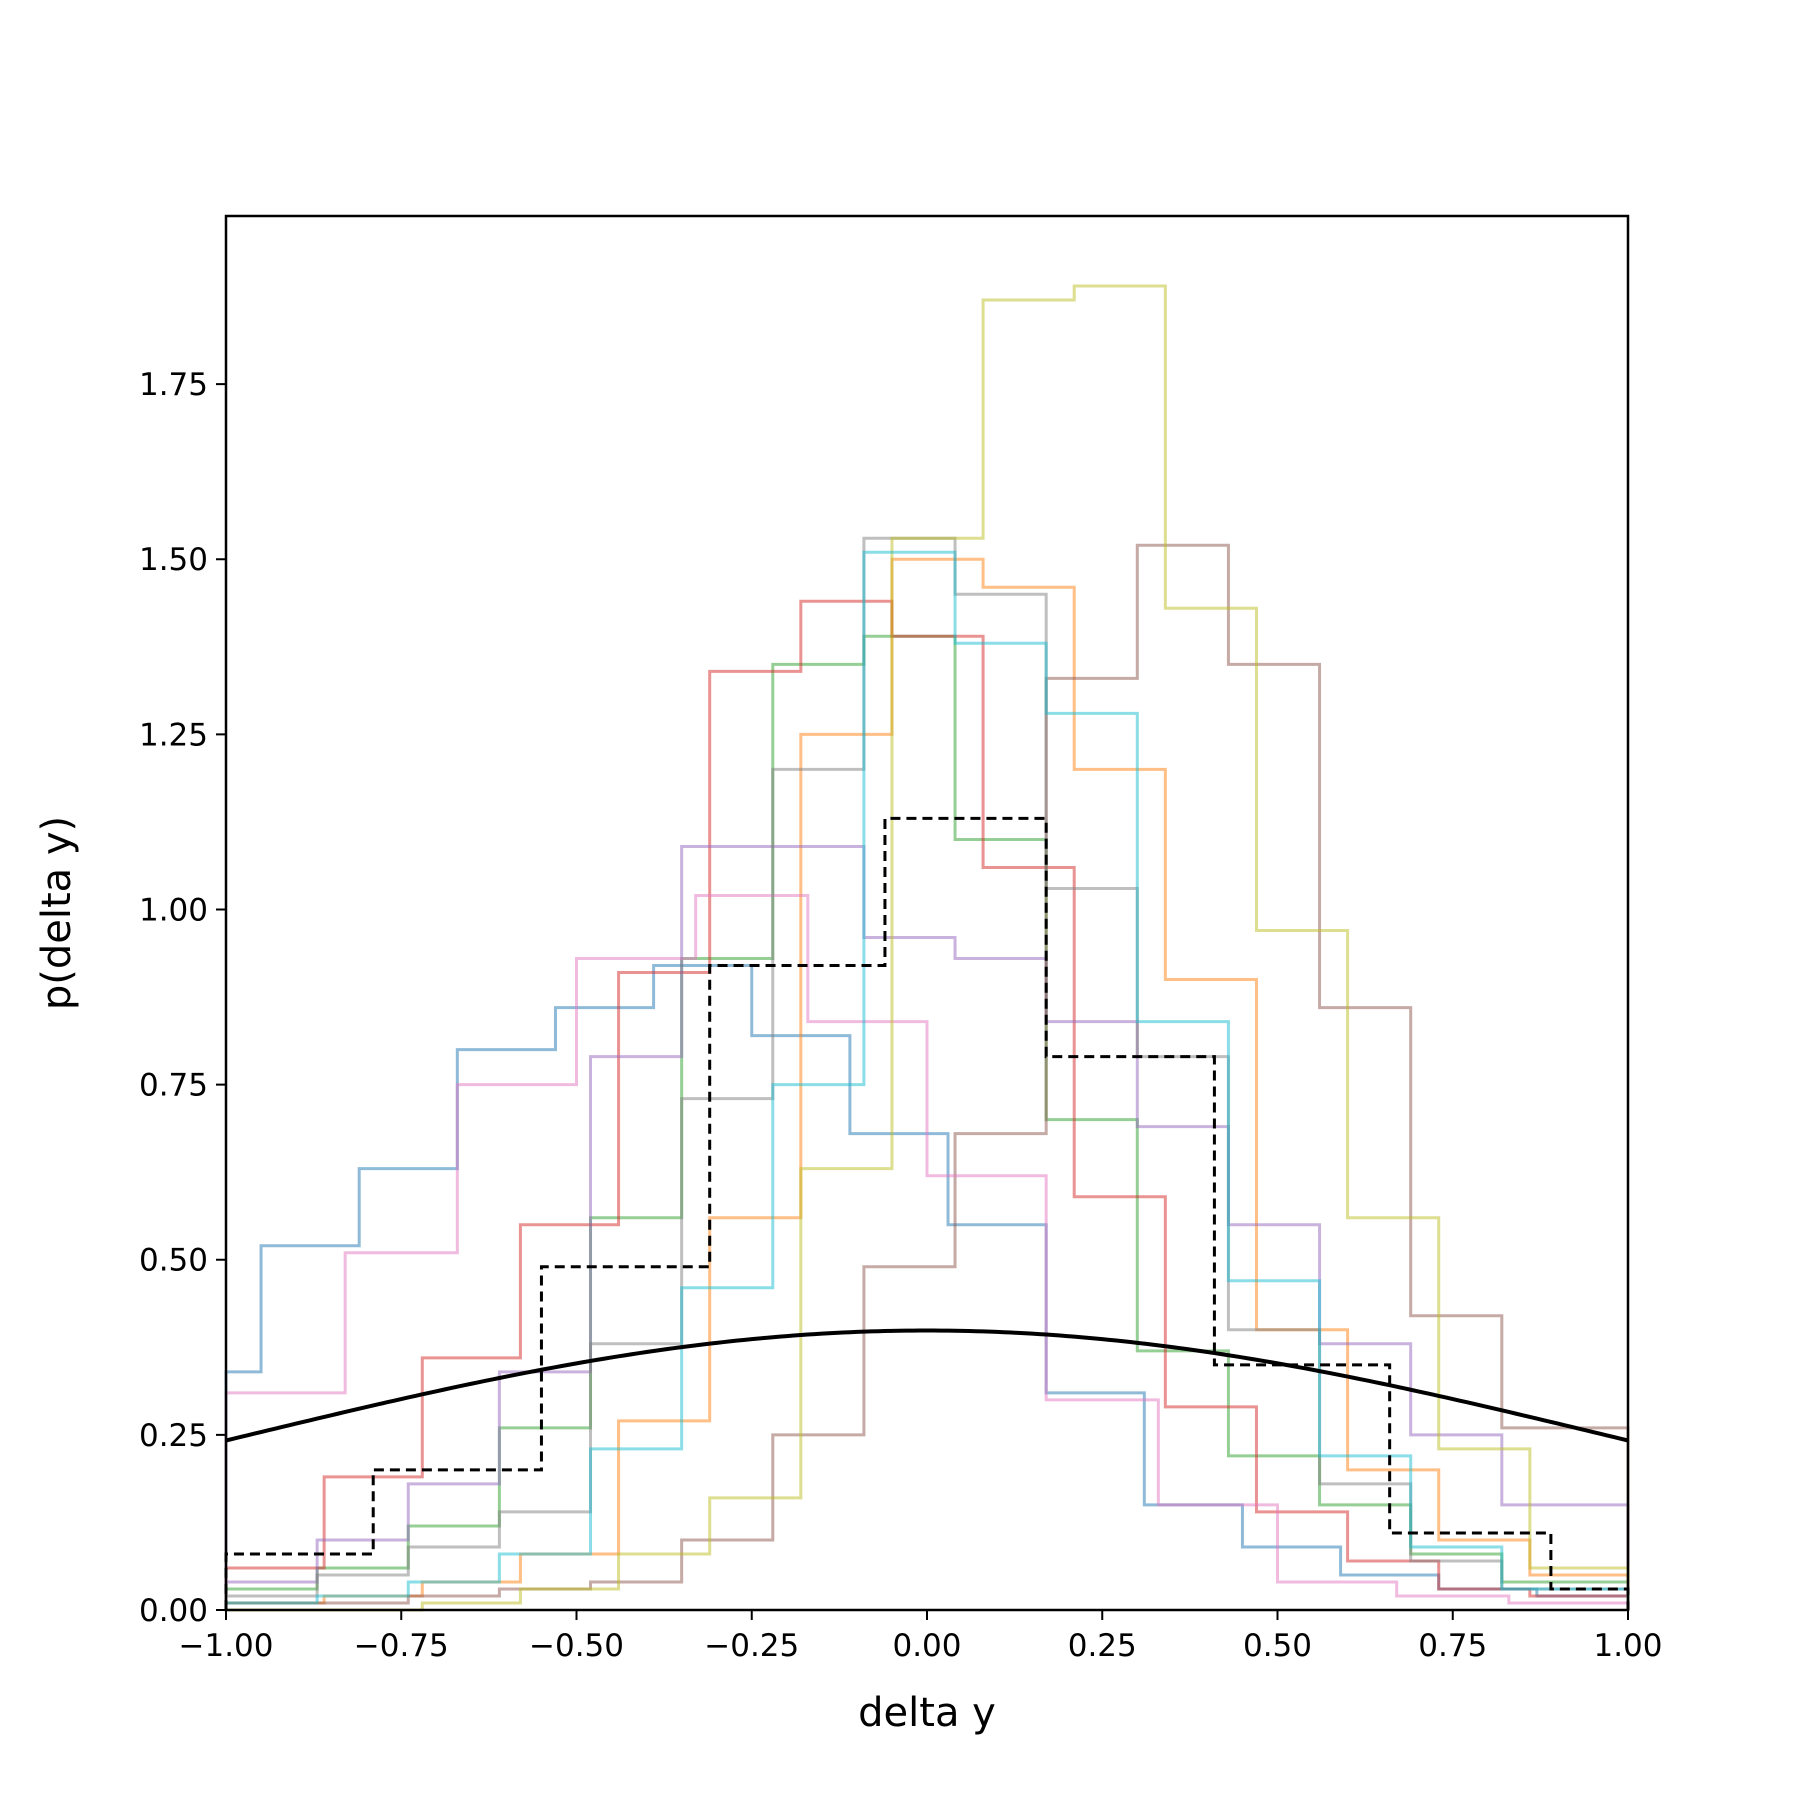  Describe the element at coordinates (173, 385) in the screenshot. I see `y-tick-label: 1.75` at that location.